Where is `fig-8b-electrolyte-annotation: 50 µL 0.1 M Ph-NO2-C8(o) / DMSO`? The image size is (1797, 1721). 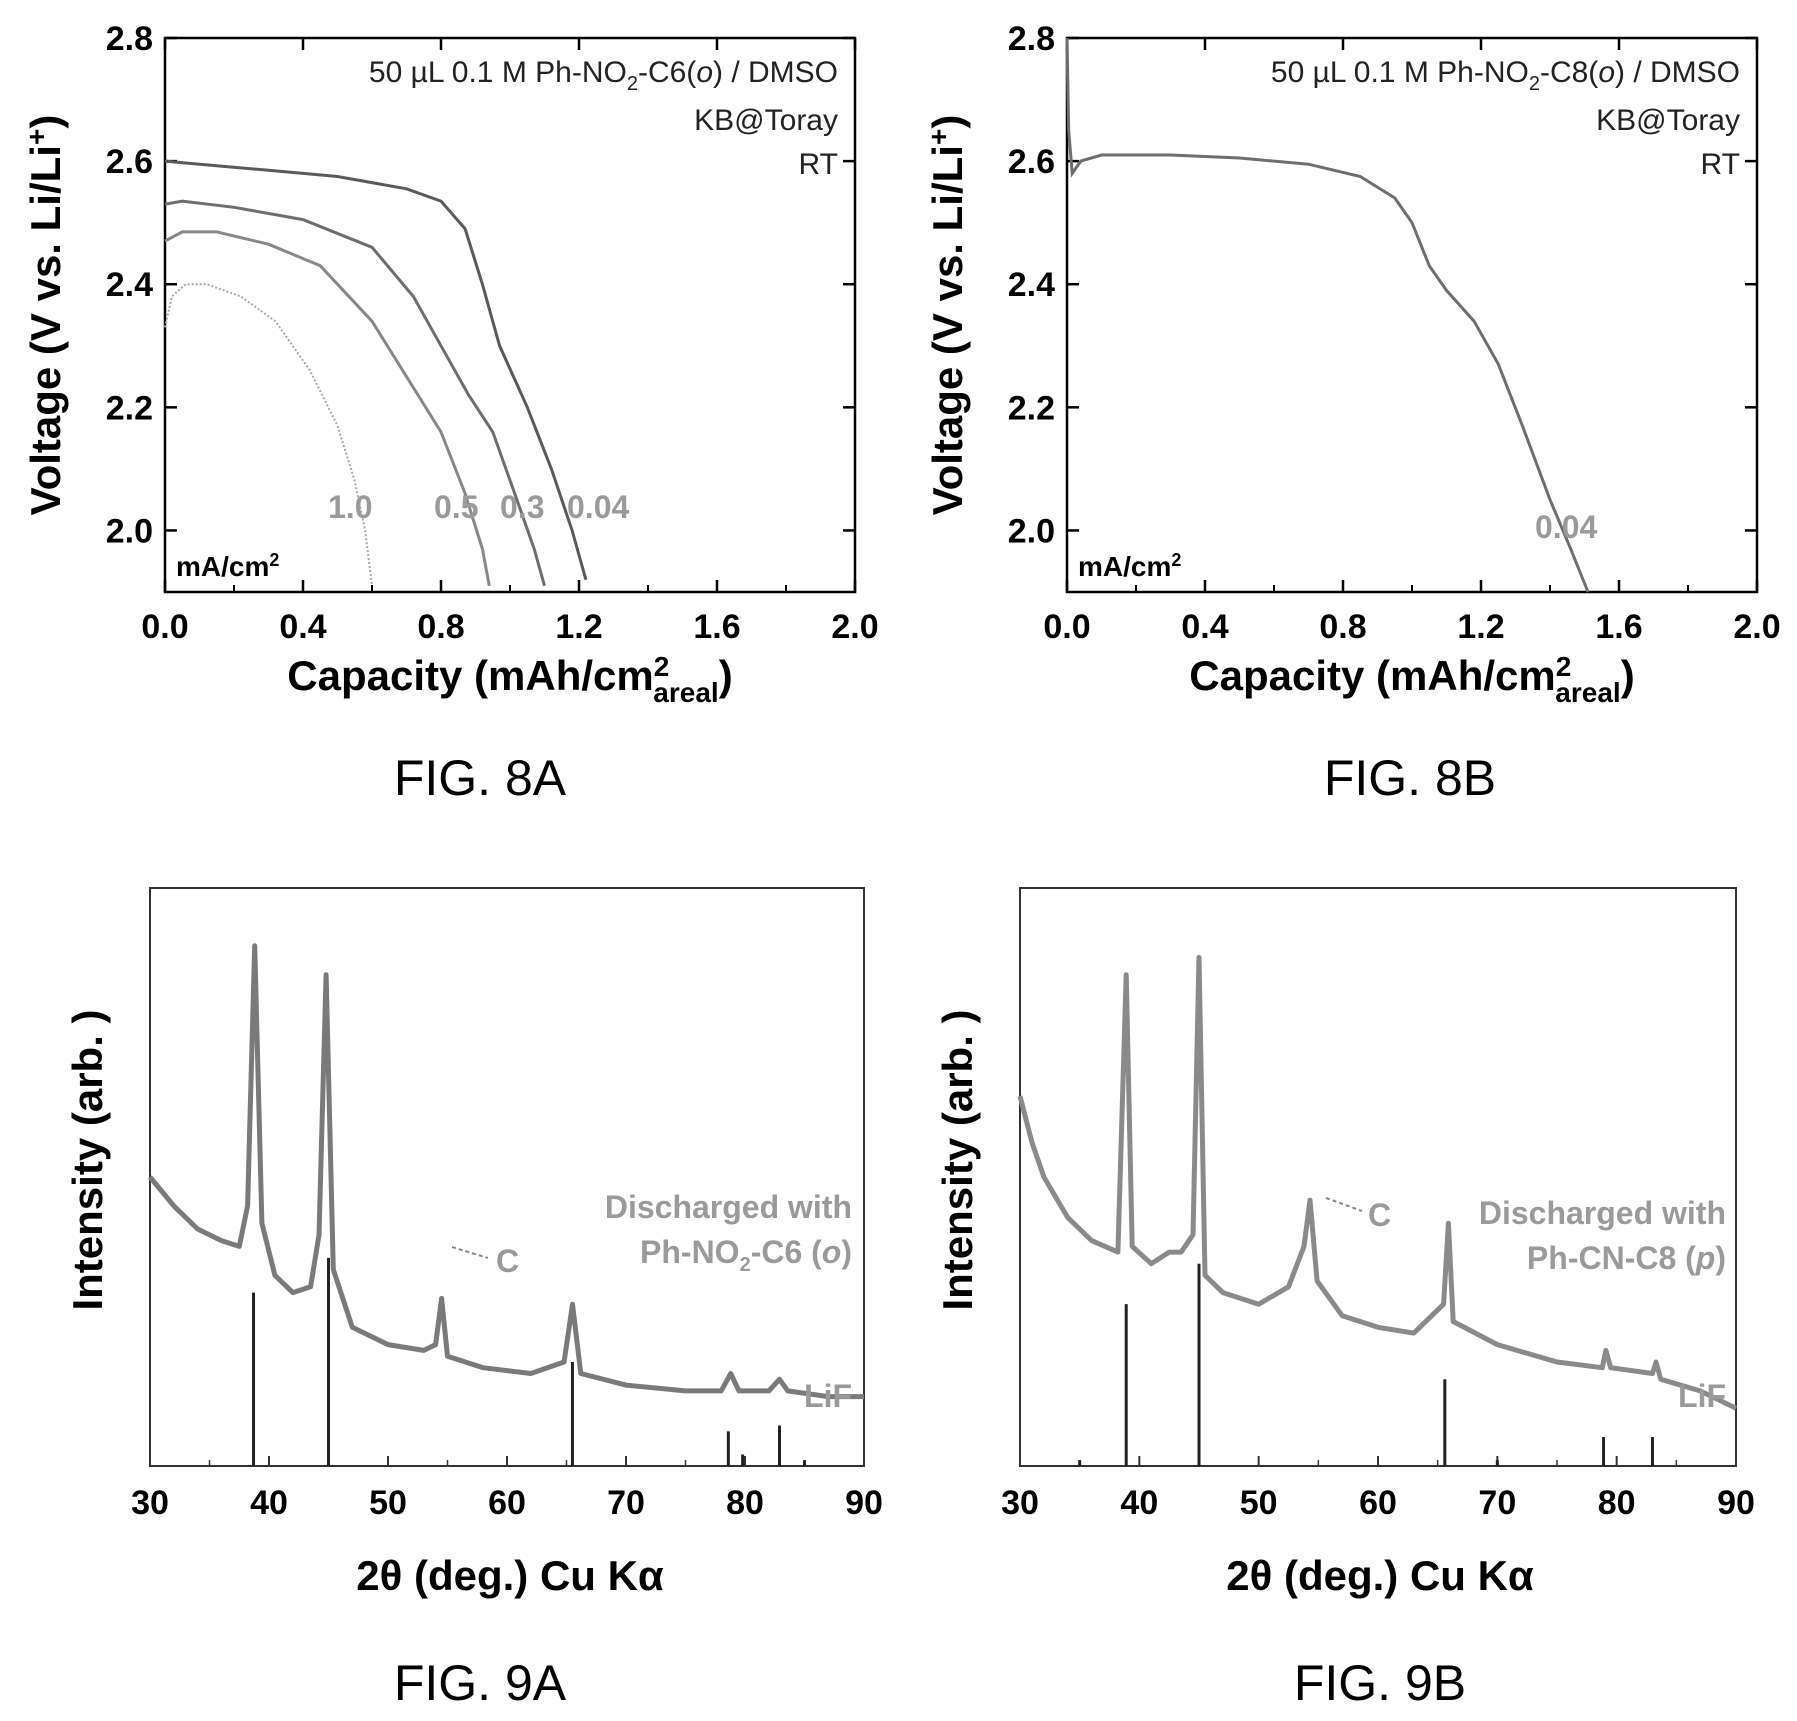
fig-8b-electrolyte-annotation: 50 µL 0.1 M Ph-NO2-C8(o) / DMSO is located at coordinates (1505, 75).